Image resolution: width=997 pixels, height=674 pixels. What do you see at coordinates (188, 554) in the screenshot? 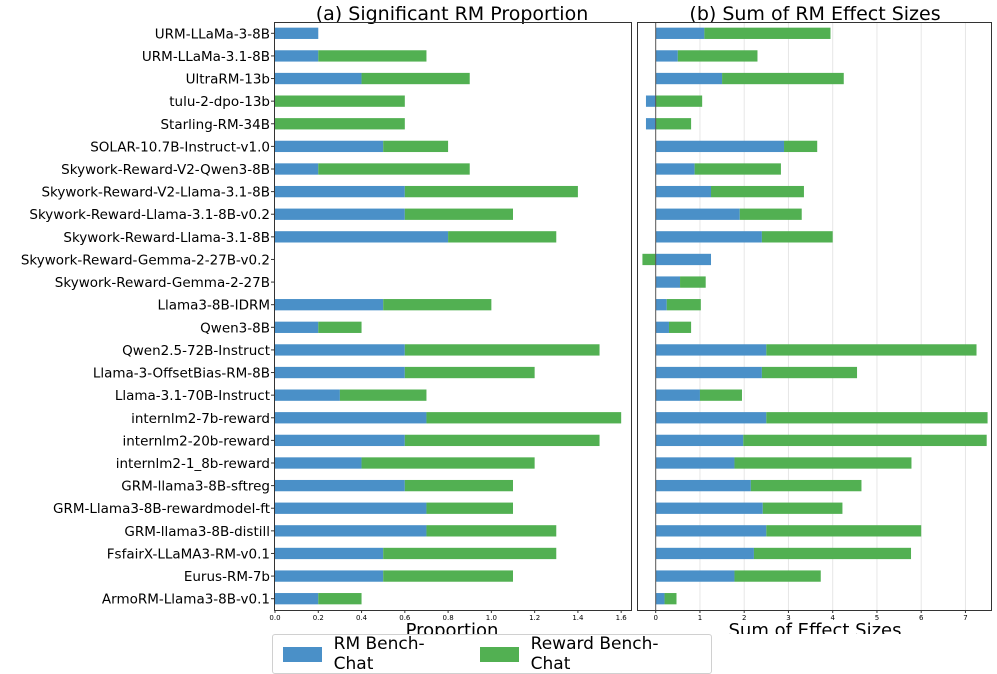
I see `category-label: FsfairX-LLaMA3-RM-v0.1` at bounding box center [188, 554].